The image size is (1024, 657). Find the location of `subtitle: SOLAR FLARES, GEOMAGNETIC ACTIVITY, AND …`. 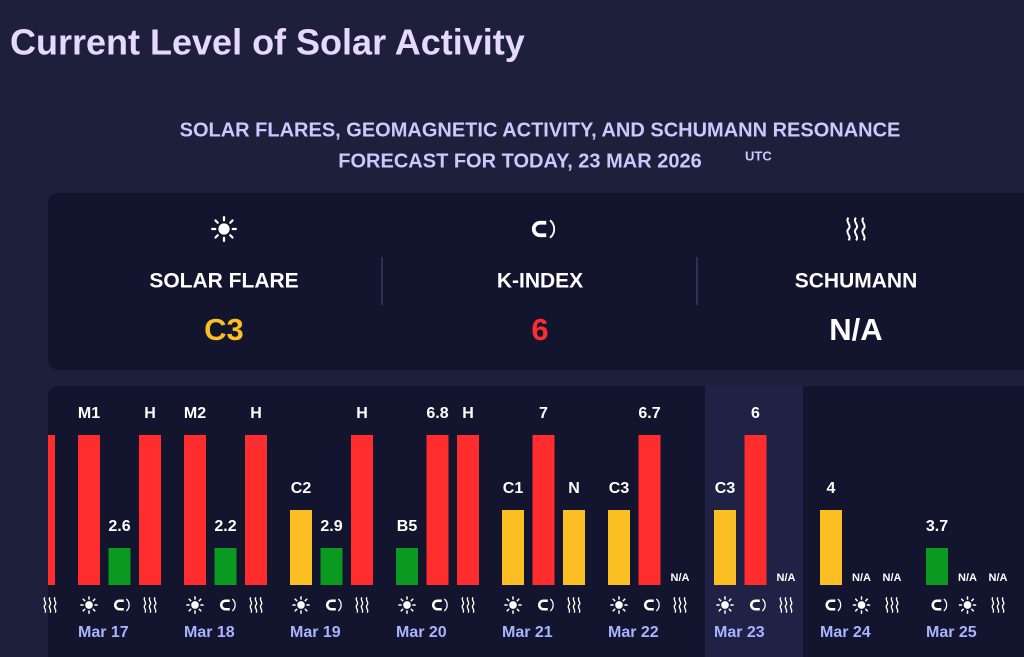

subtitle: SOLAR FLARES, GEOMAGNETIC ACTIVITY, AND … is located at coordinates (540, 130).